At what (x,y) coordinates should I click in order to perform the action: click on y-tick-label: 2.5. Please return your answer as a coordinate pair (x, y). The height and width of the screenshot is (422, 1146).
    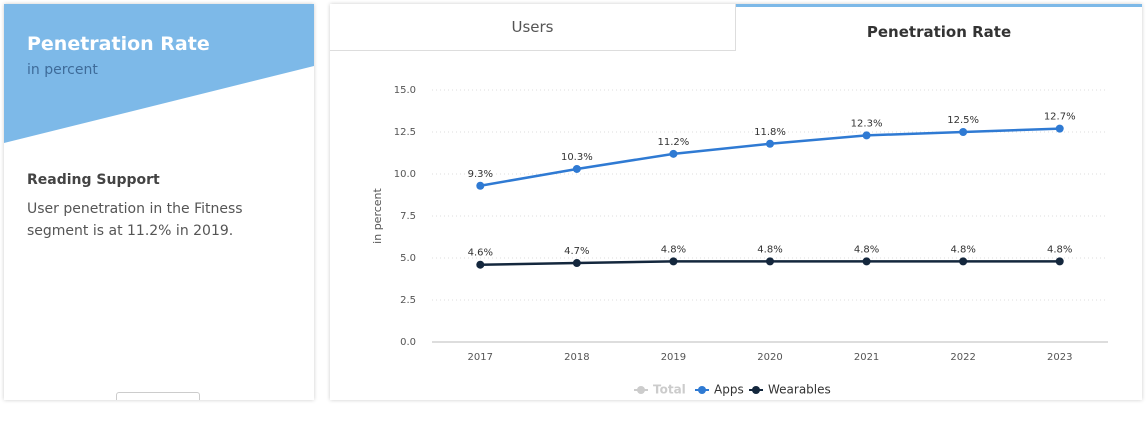
    Looking at the image, I should click on (408, 300).